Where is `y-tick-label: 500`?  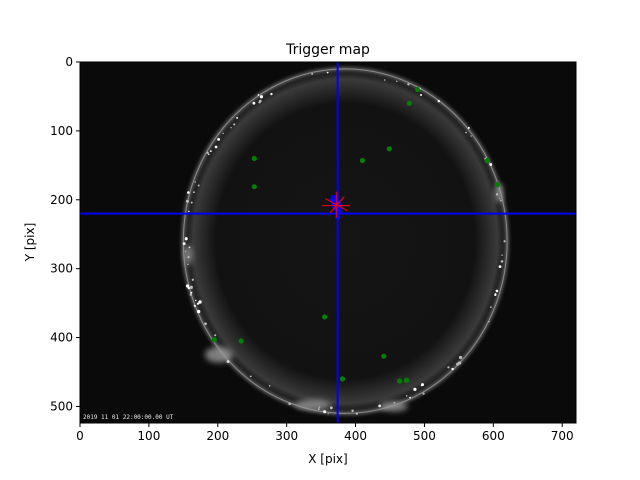 y-tick-label: 500 is located at coordinates (61, 406).